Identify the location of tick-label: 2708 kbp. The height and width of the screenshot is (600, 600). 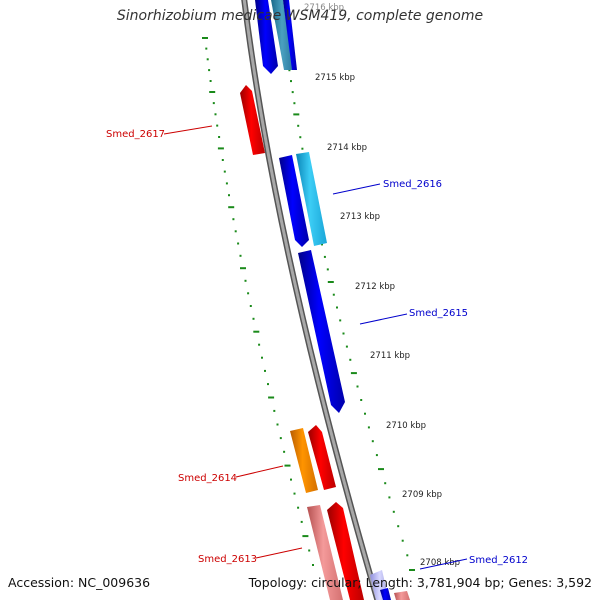
(440, 563).